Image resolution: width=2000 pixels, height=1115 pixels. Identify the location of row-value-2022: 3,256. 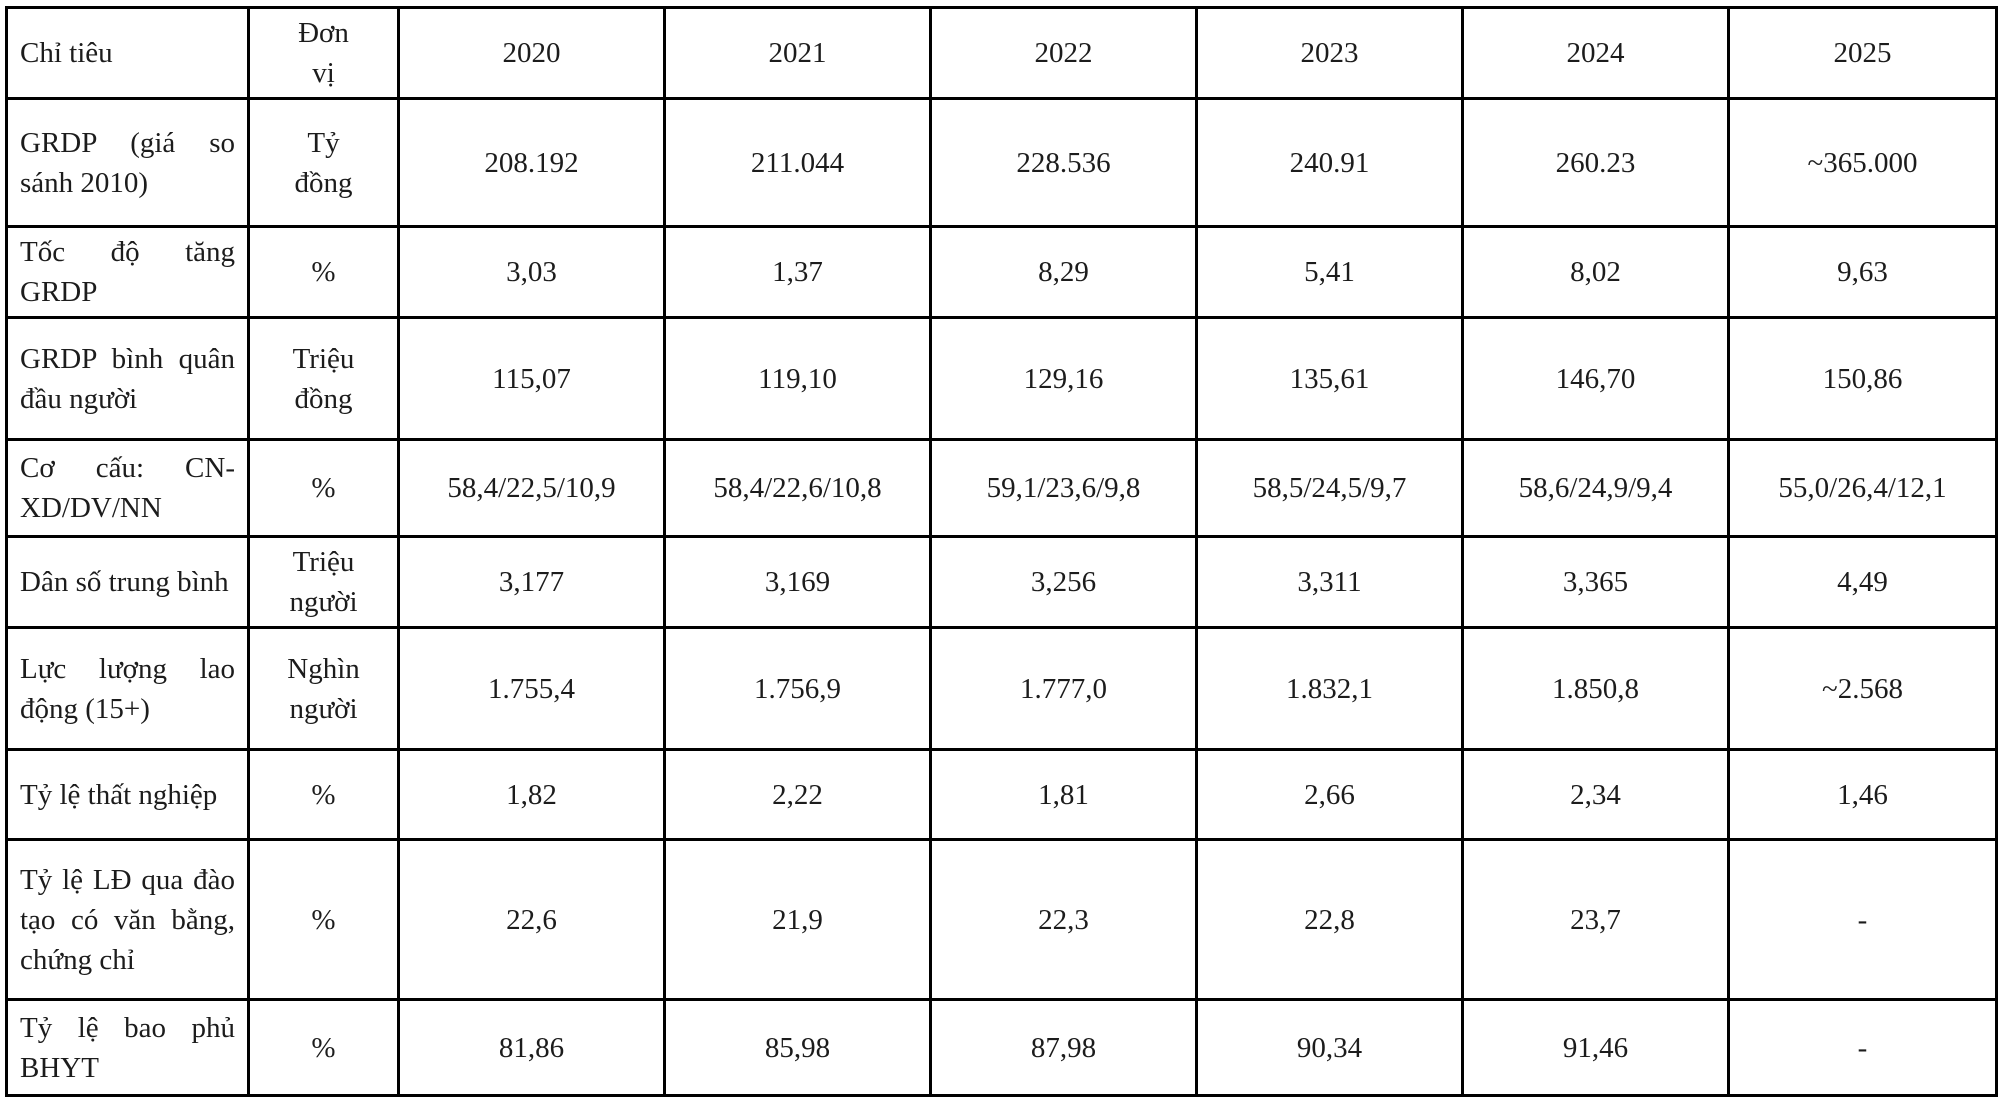
(1063, 582).